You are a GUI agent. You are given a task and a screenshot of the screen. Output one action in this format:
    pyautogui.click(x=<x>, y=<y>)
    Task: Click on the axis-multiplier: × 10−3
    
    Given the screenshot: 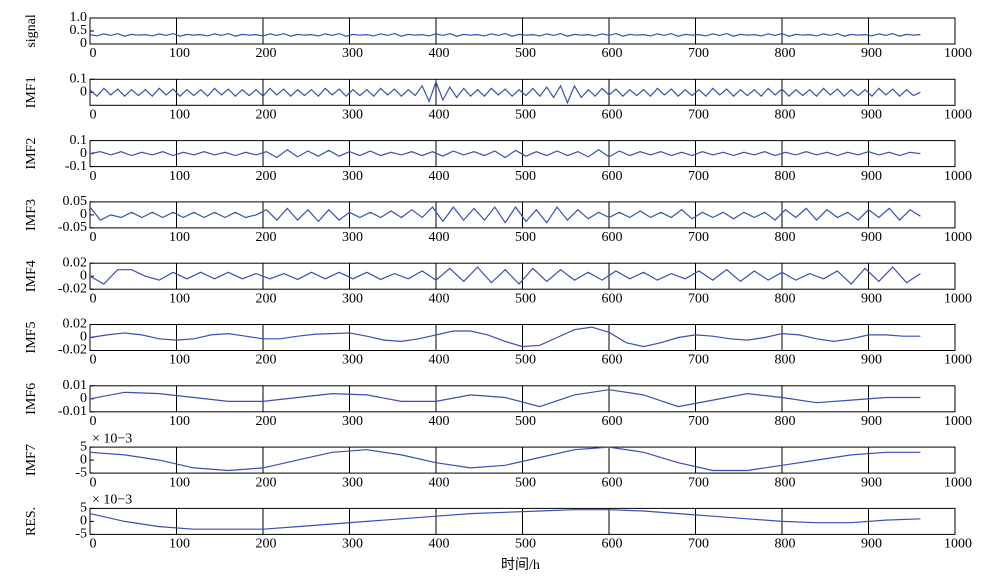 What is the action you would take?
    pyautogui.click(x=112, y=438)
    